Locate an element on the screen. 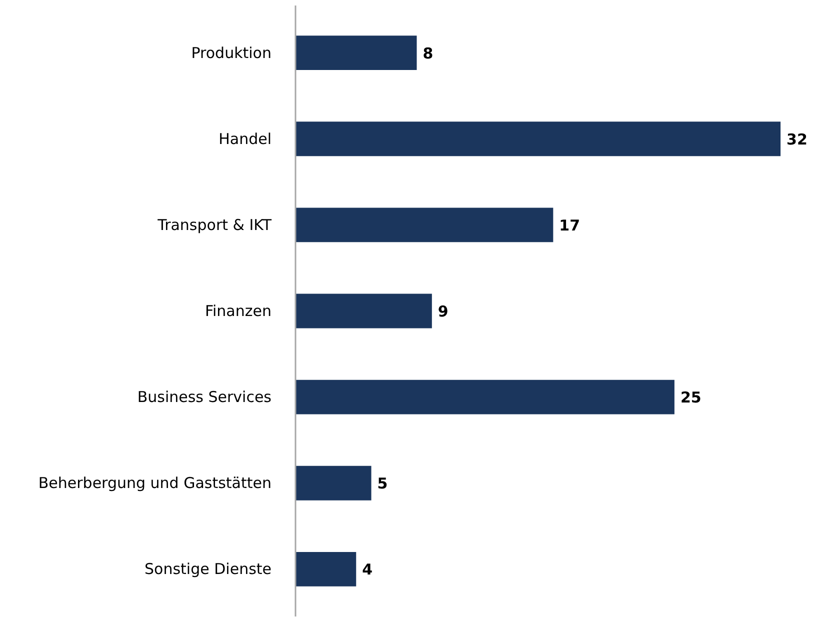  y-tick-label: Finanzen is located at coordinates (238, 311).